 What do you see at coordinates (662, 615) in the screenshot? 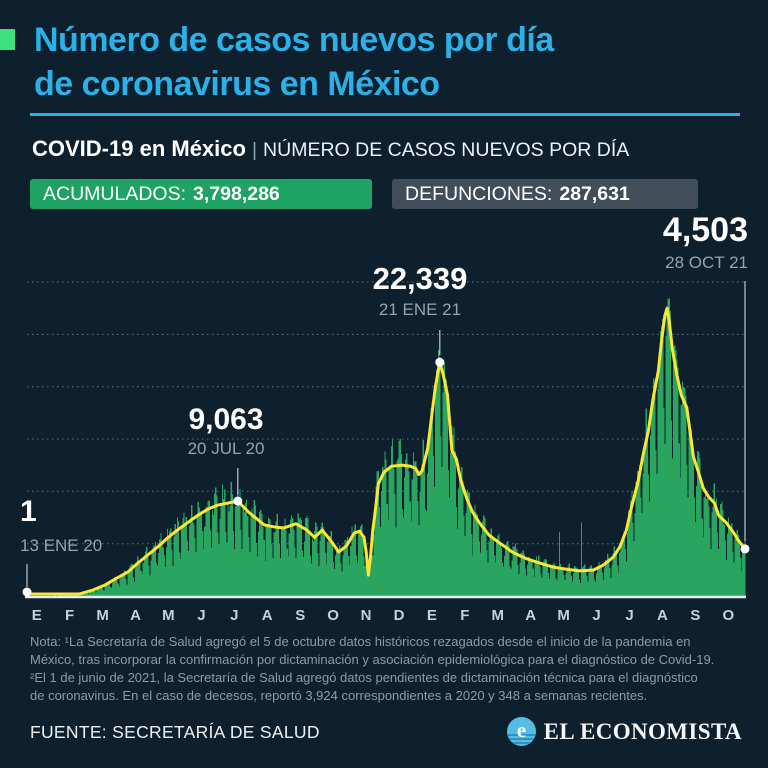
I see `month-label-19: A` at bounding box center [662, 615].